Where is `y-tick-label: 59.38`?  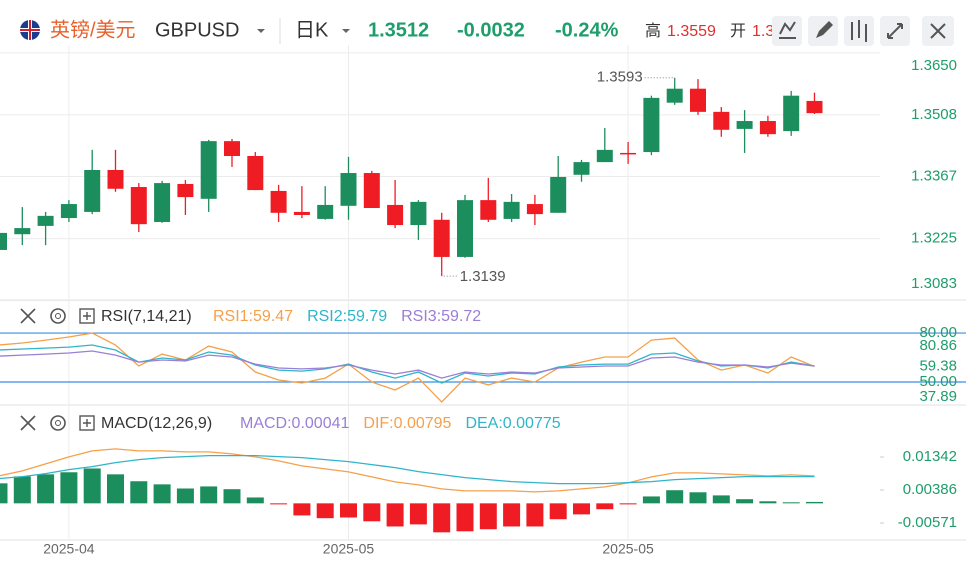
y-tick-label: 59.38 is located at coordinates (938, 366).